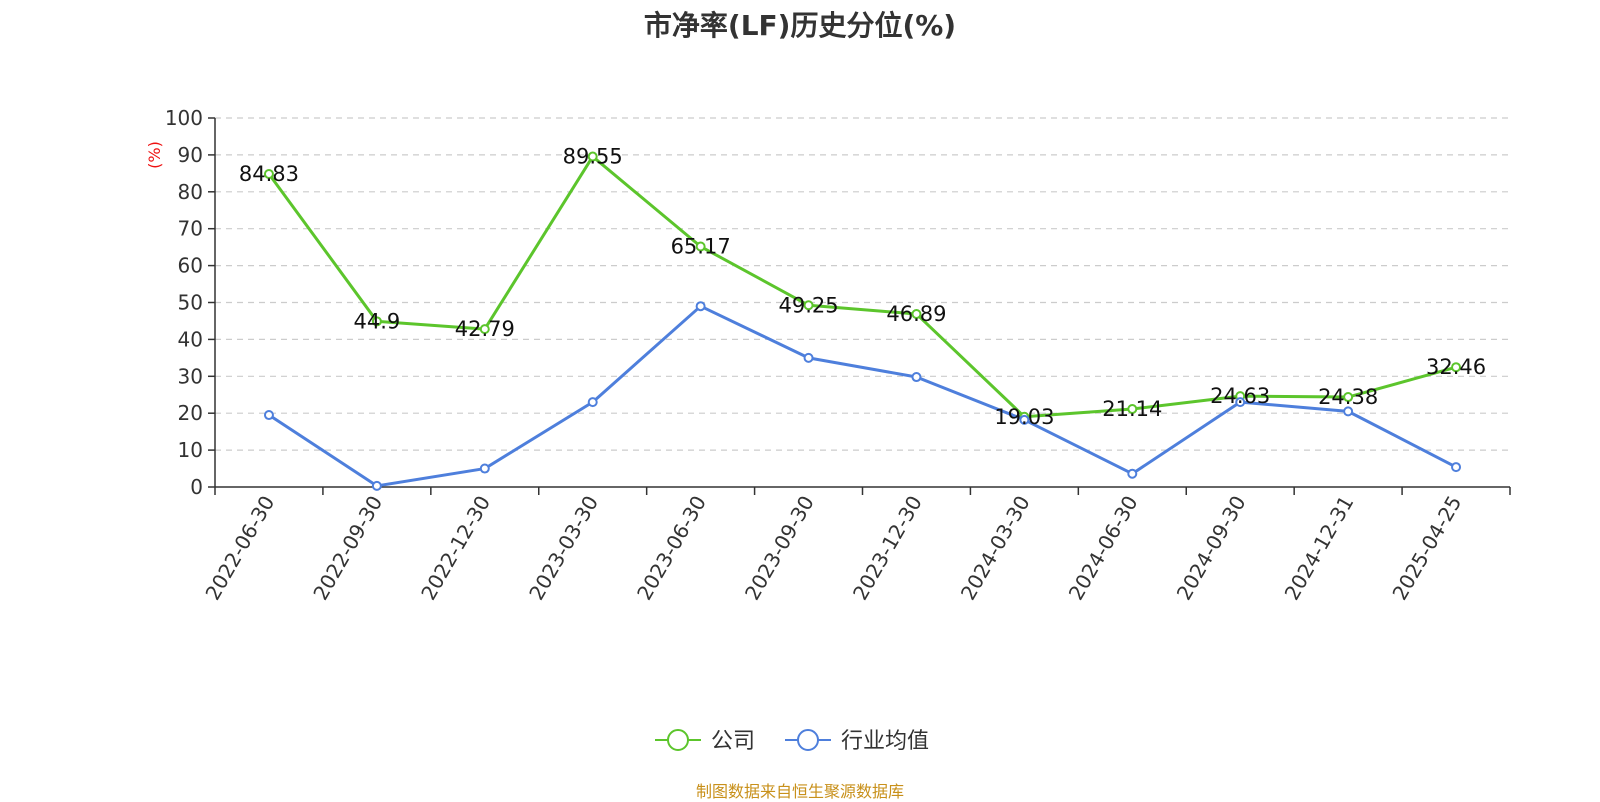 Image resolution: width=1600 pixels, height=802 pixels. Describe the element at coordinates (1103, 548) in the screenshot. I see `x-tick-label: 2024-06-30` at that location.